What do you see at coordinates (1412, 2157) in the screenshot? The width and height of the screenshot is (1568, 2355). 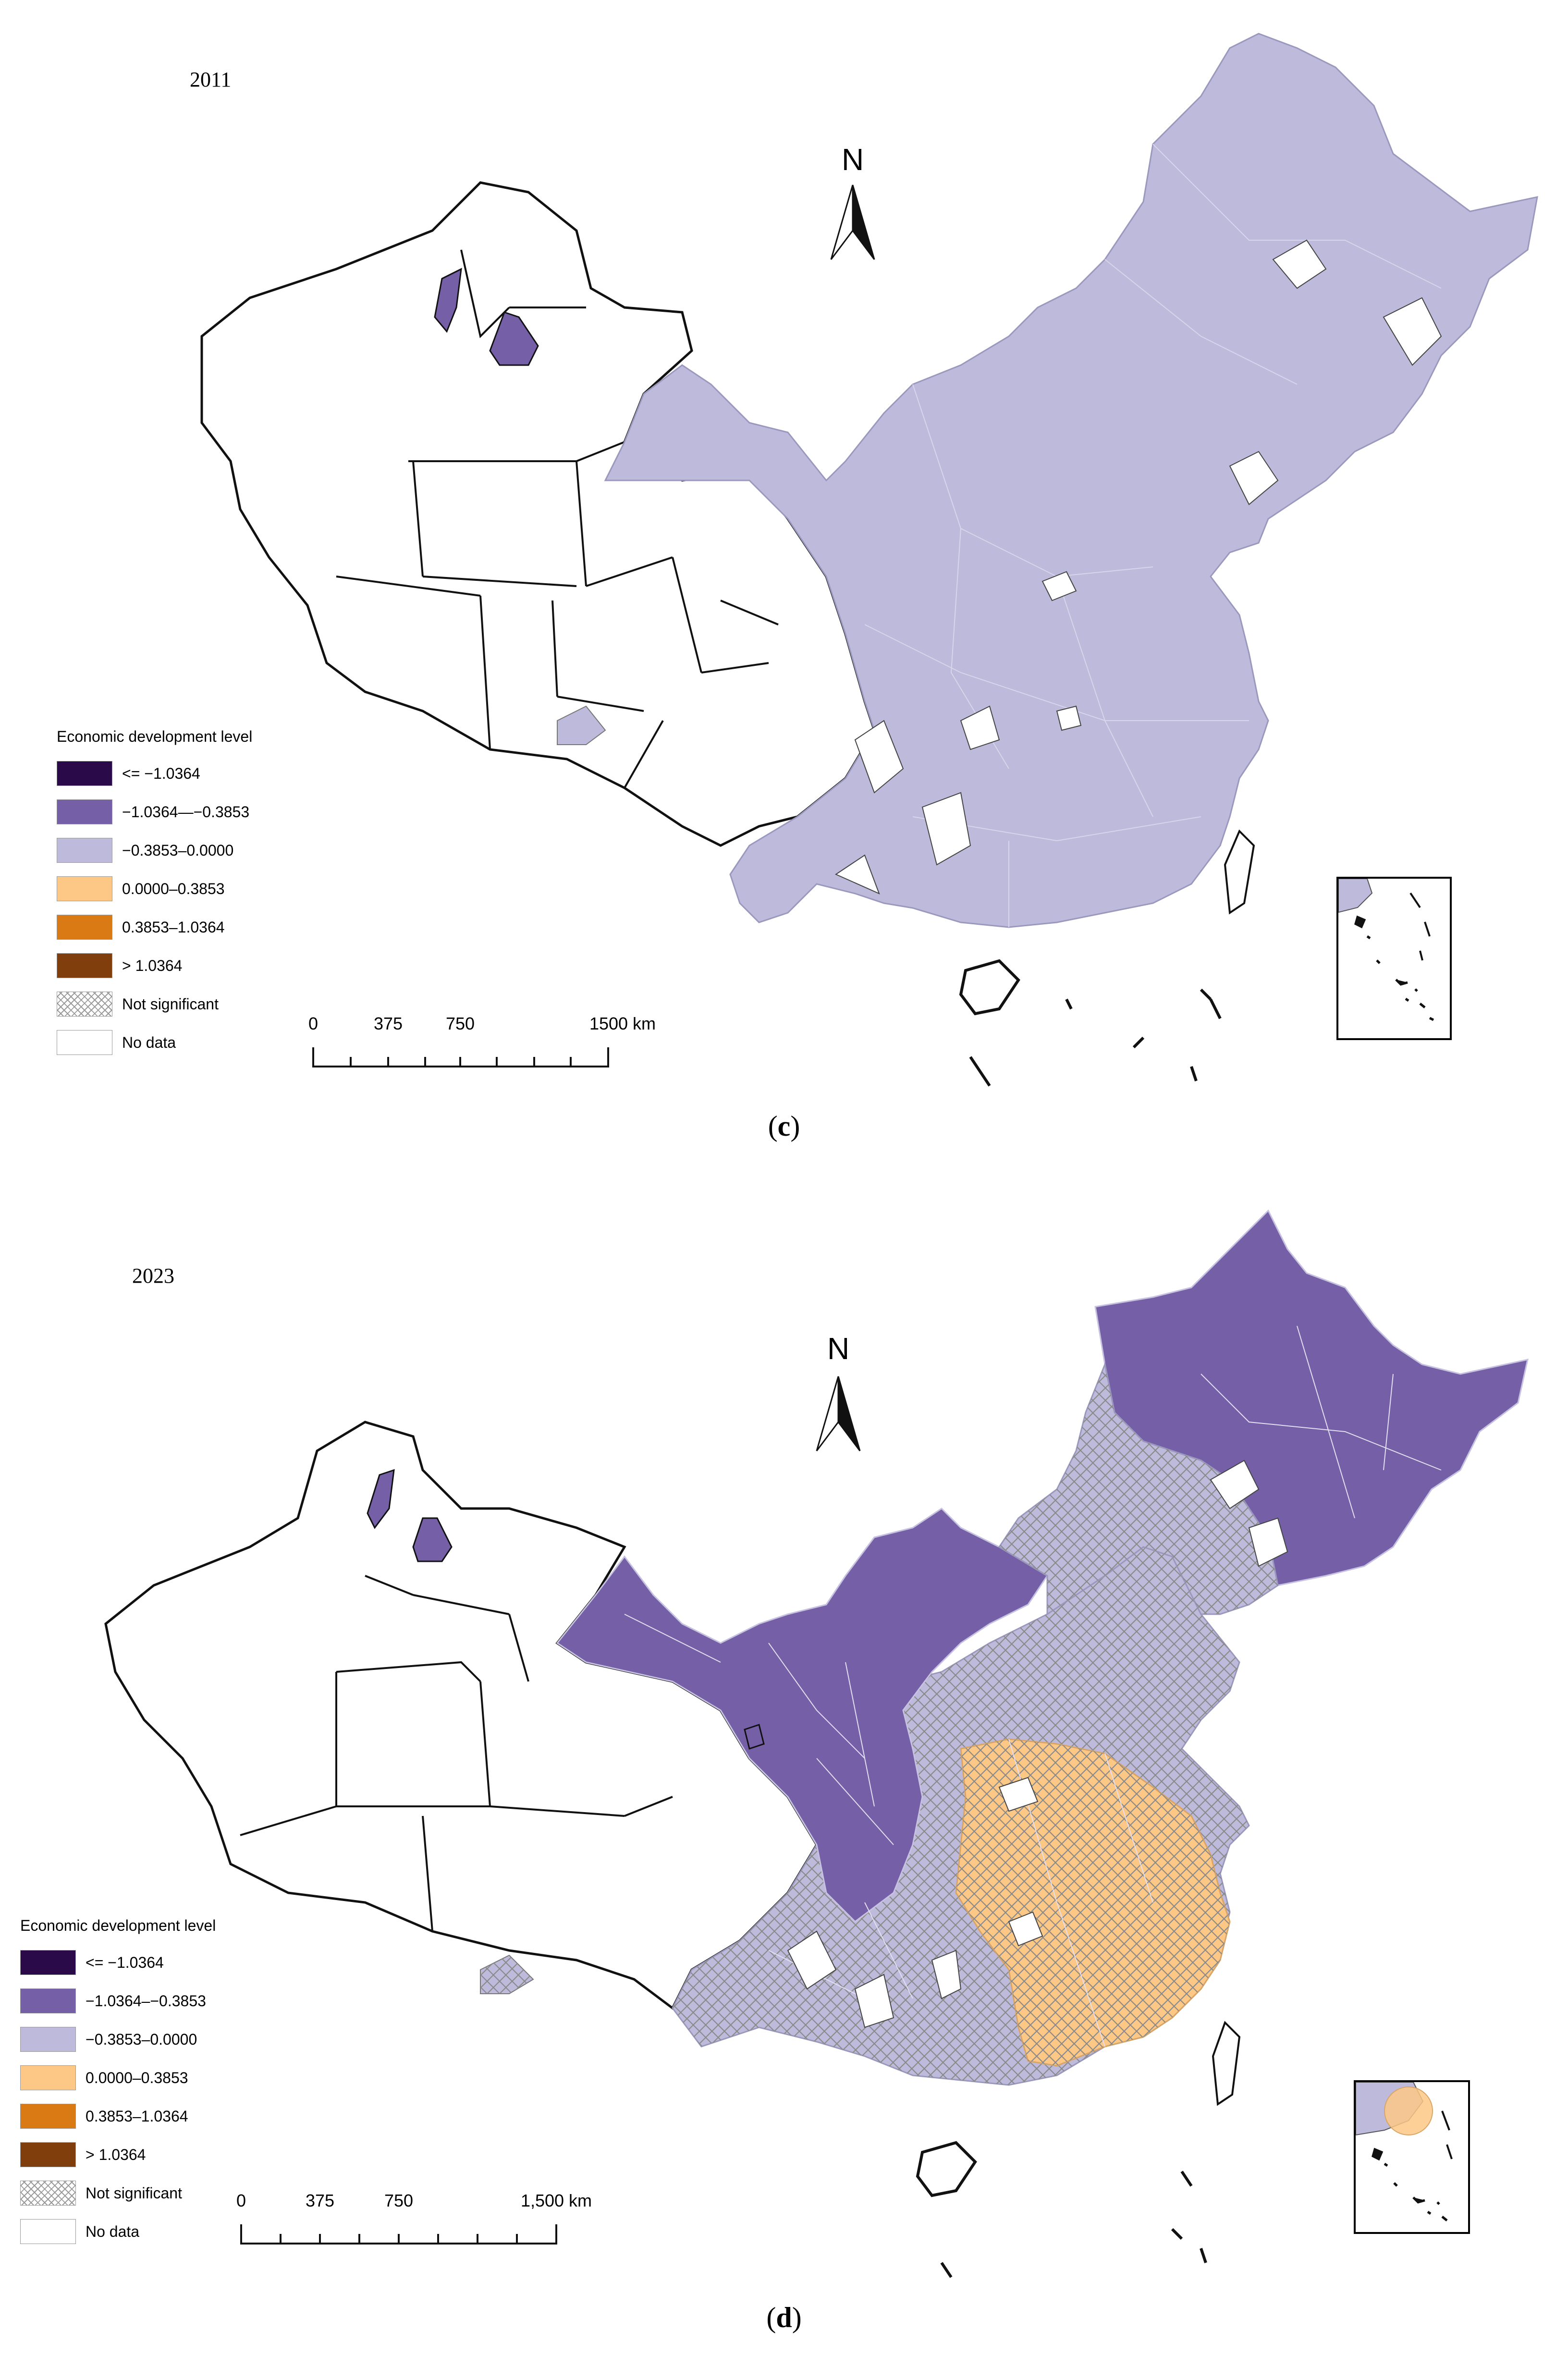 I see `south-china-sea-inset-2023` at bounding box center [1412, 2157].